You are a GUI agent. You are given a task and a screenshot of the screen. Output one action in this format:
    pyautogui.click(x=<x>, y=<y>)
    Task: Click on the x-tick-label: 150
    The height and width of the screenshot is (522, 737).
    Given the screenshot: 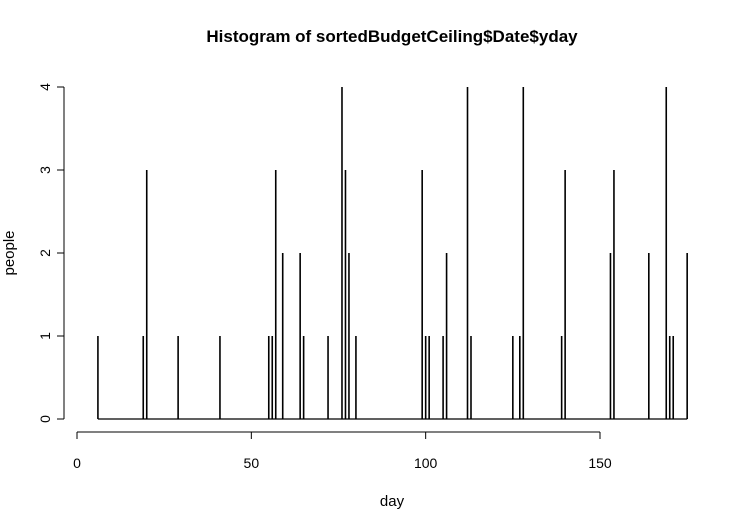 What is the action you would take?
    pyautogui.click(x=600, y=463)
    